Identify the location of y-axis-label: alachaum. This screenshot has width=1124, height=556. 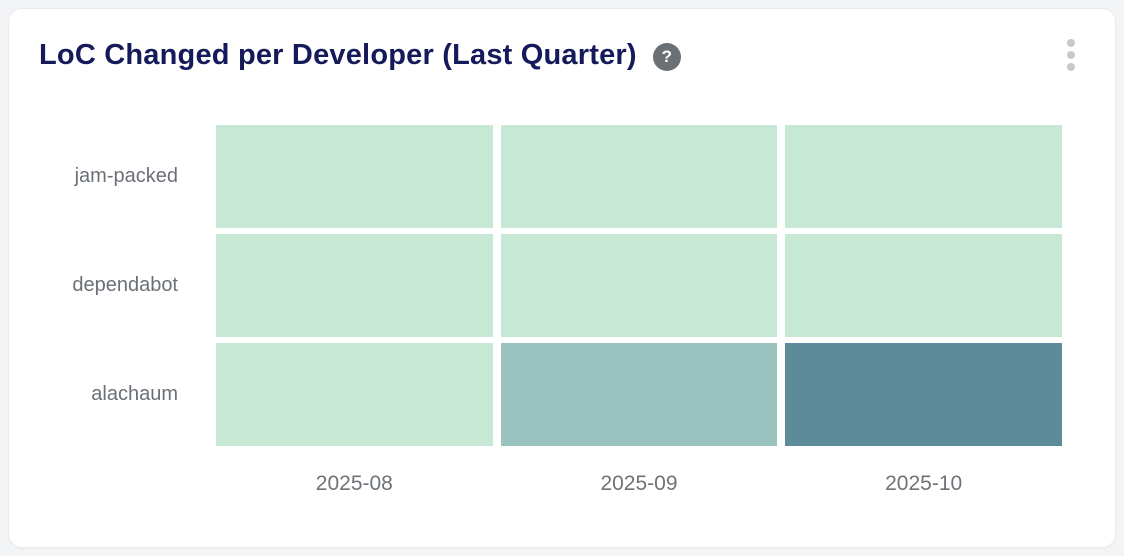
(134, 394).